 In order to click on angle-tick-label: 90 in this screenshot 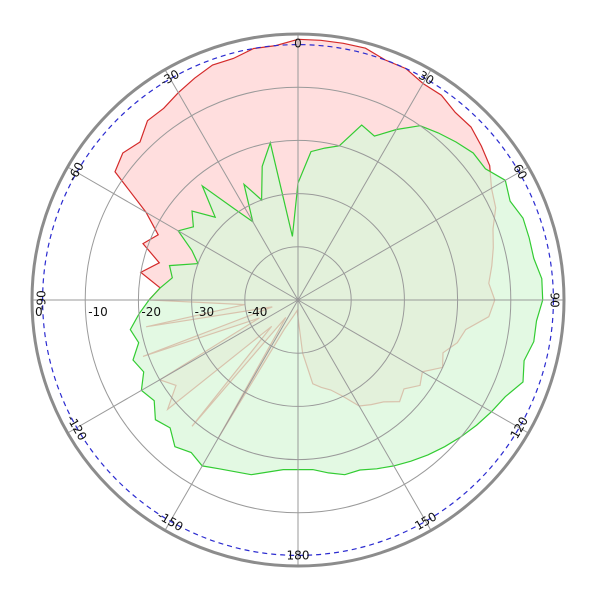, I will do `click(555, 299)`.